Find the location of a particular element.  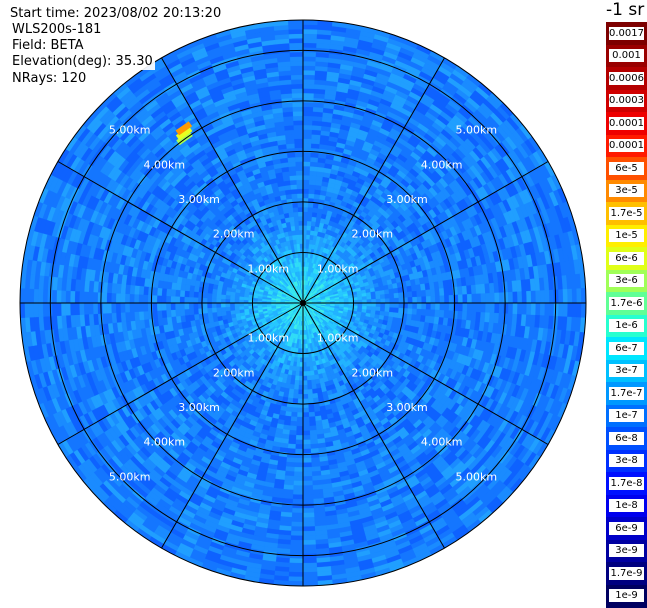

colorbar-tick-label: 1.7e-8 is located at coordinates (626, 483).